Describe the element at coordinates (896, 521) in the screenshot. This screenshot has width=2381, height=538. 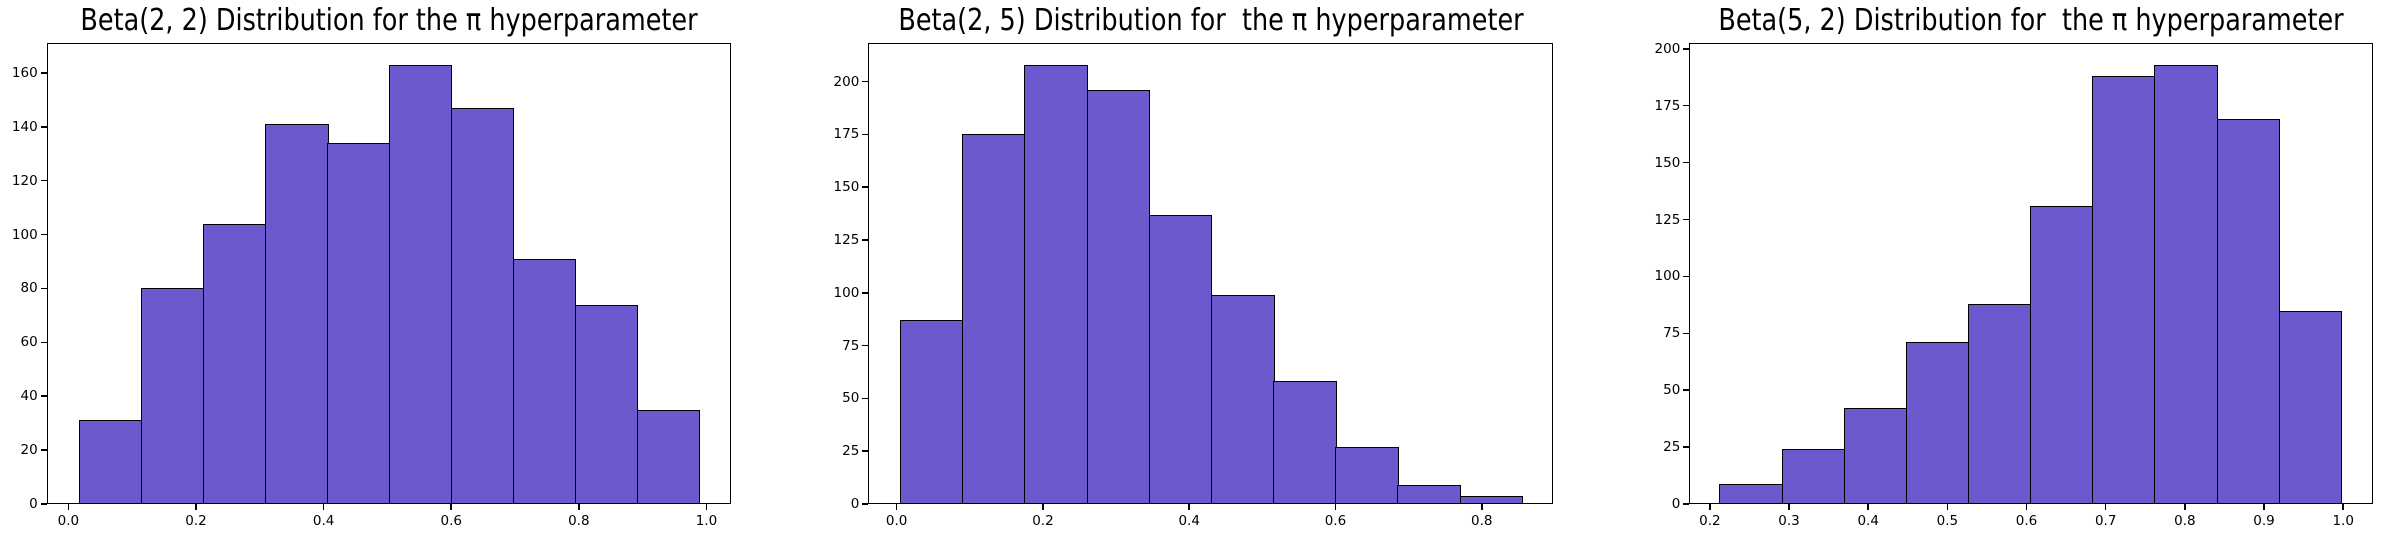
I see `x-tick-label: 0.0` at that location.